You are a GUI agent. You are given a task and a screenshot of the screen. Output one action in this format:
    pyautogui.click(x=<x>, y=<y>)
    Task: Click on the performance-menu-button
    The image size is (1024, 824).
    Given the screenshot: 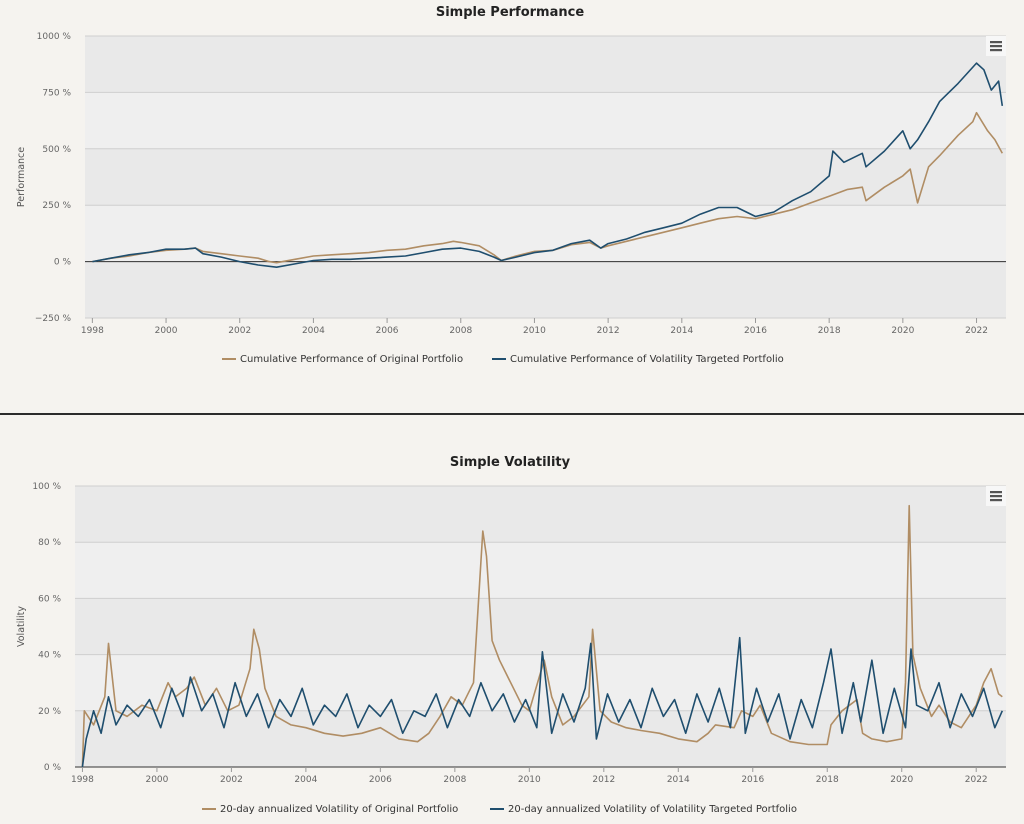 What is the action you would take?
    pyautogui.click(x=996, y=46)
    